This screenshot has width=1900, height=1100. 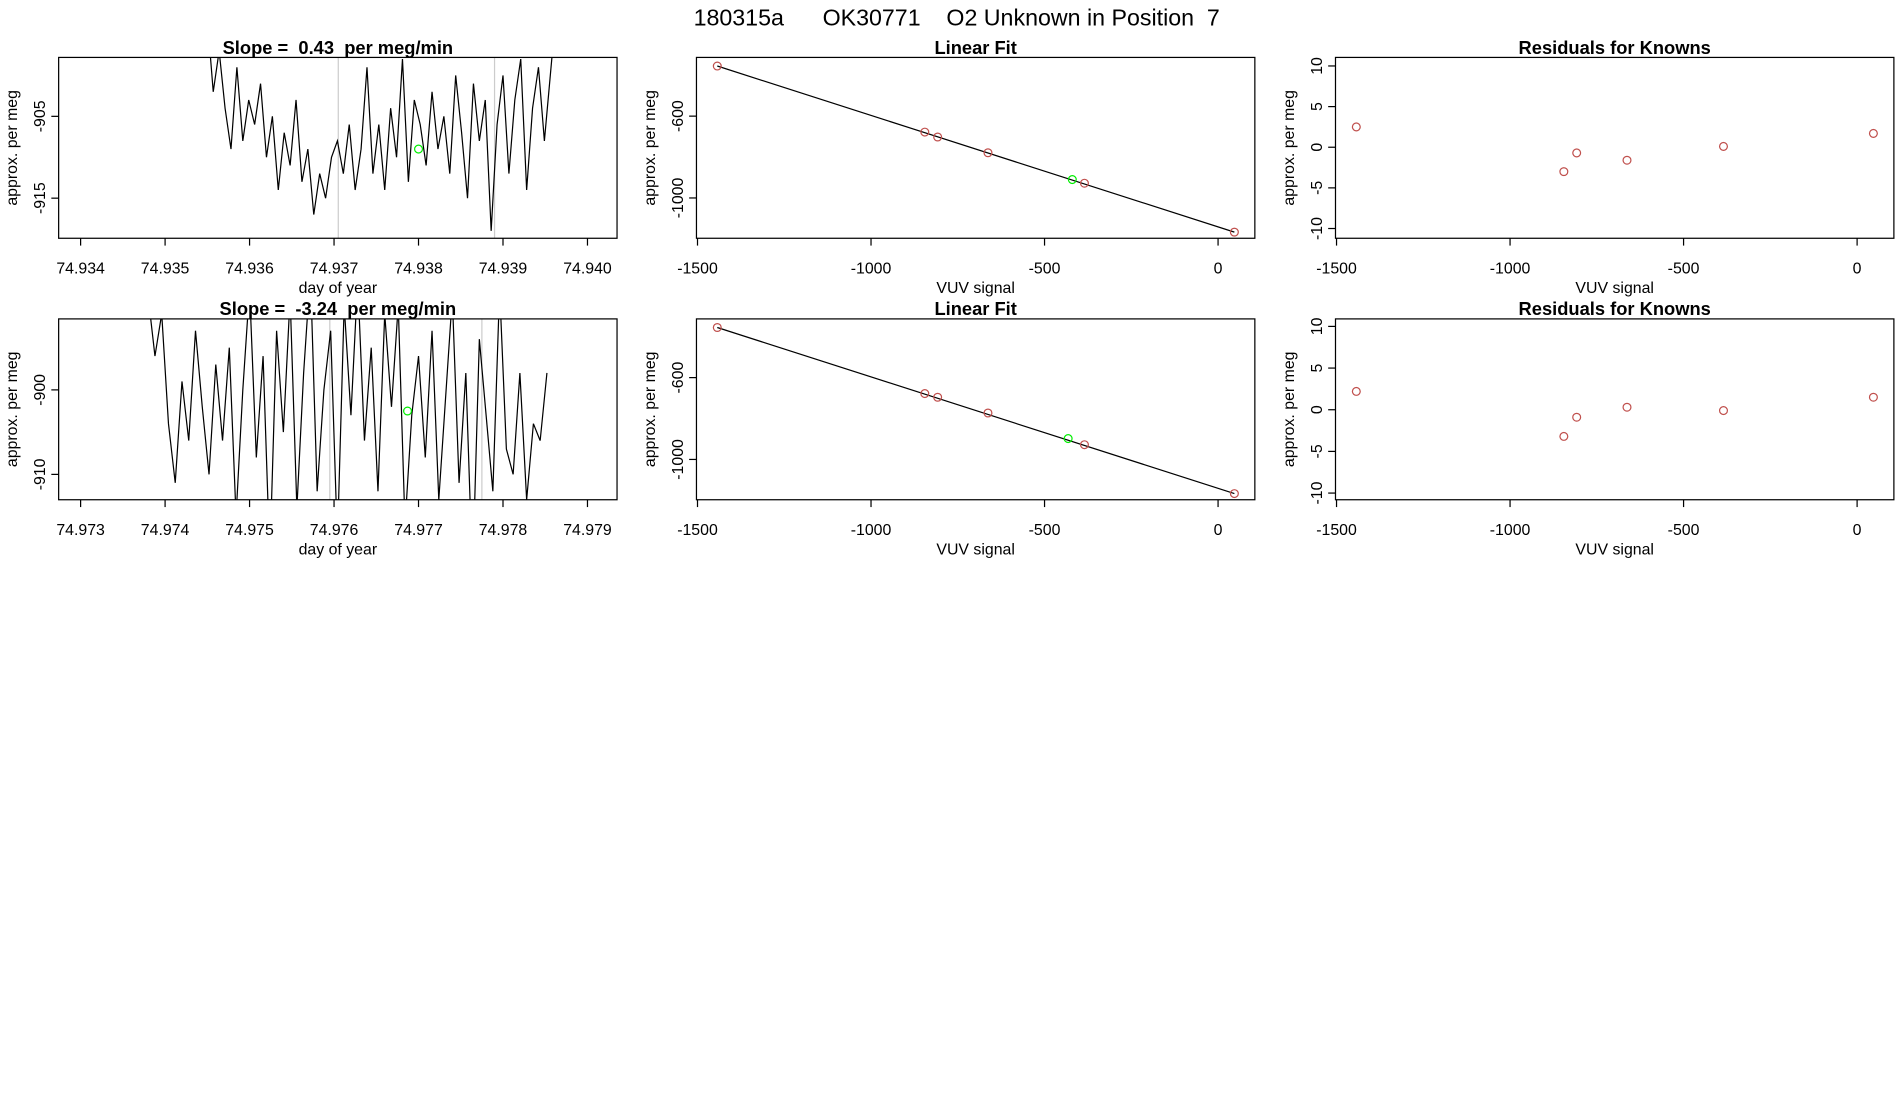 What do you see at coordinates (957, 18) in the screenshot?
I see `main-title: 180315a OK30771 O2 Unknown in Position 7` at bounding box center [957, 18].